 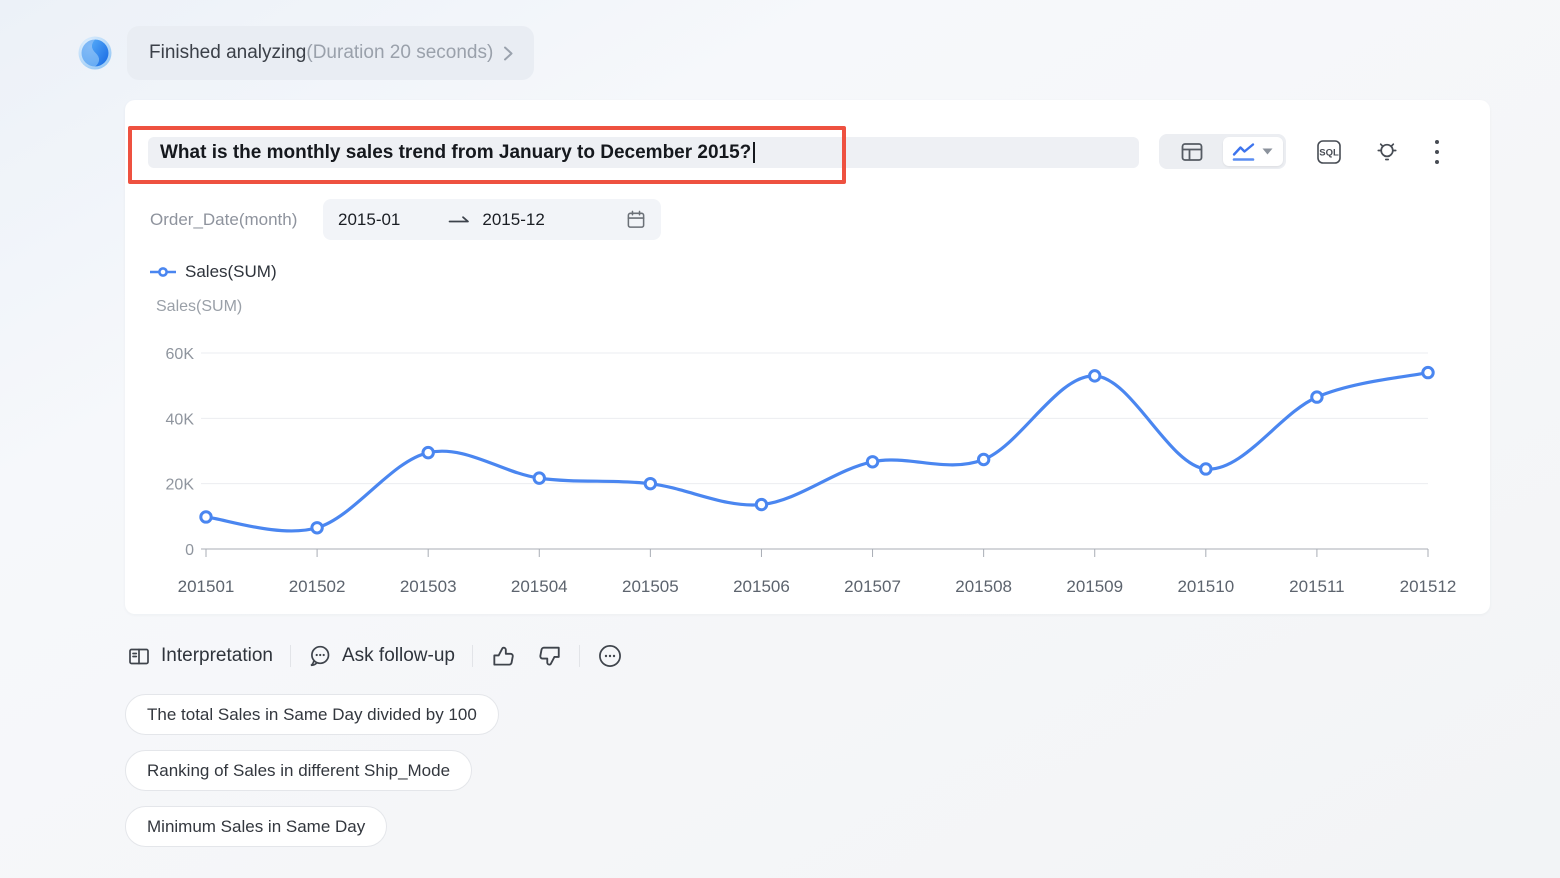 What do you see at coordinates (1301, 151) in the screenshot?
I see `toolbar: SQL` at bounding box center [1301, 151].